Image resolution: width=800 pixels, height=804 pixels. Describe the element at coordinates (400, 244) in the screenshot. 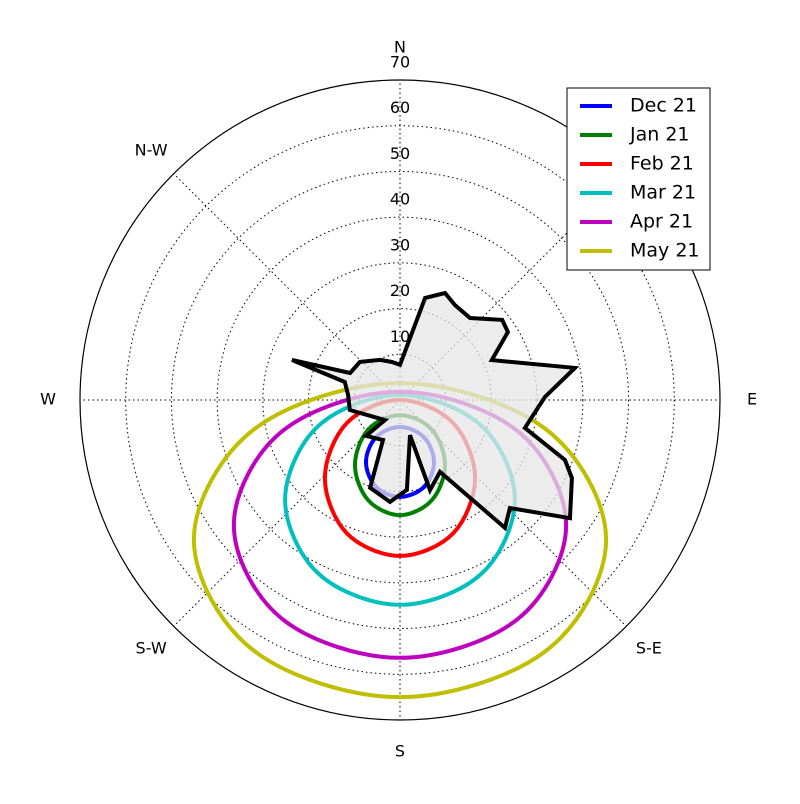

I see `r-tick-label: 30` at that location.